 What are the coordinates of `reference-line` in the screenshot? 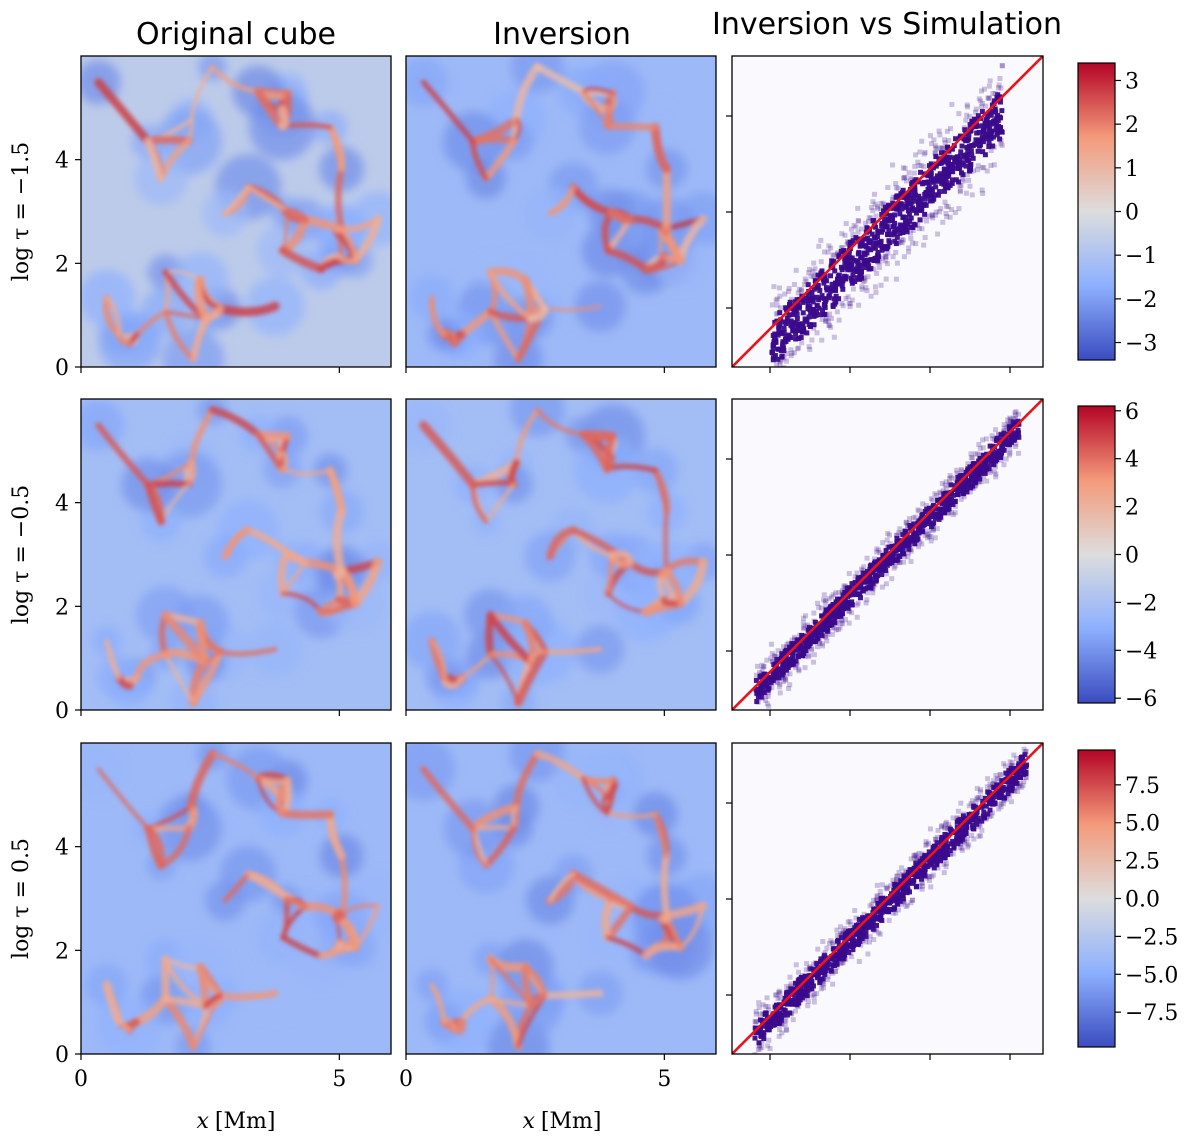 It's located at (887, 211).